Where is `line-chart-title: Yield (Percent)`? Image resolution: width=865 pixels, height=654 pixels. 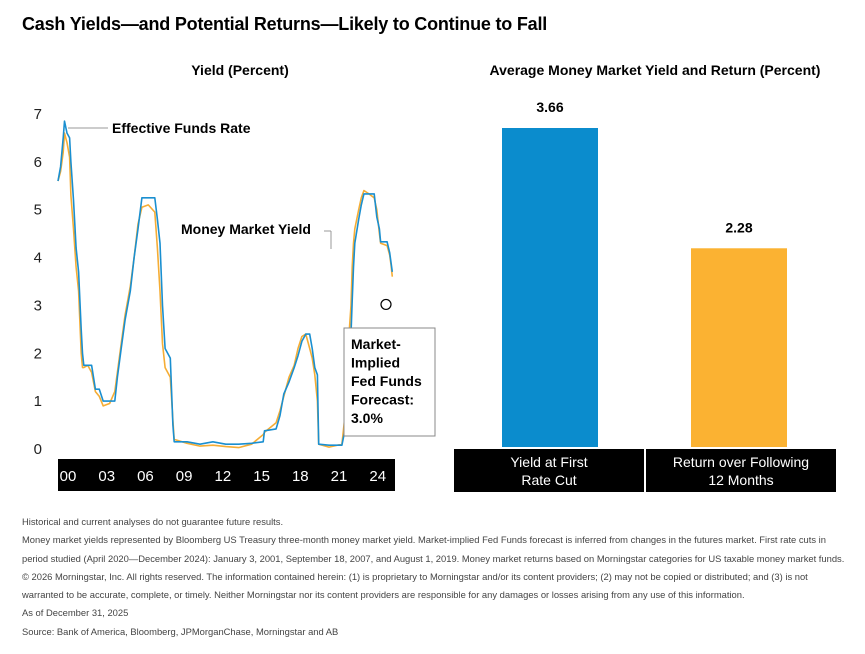 line-chart-title: Yield (Percent) is located at coordinates (240, 70).